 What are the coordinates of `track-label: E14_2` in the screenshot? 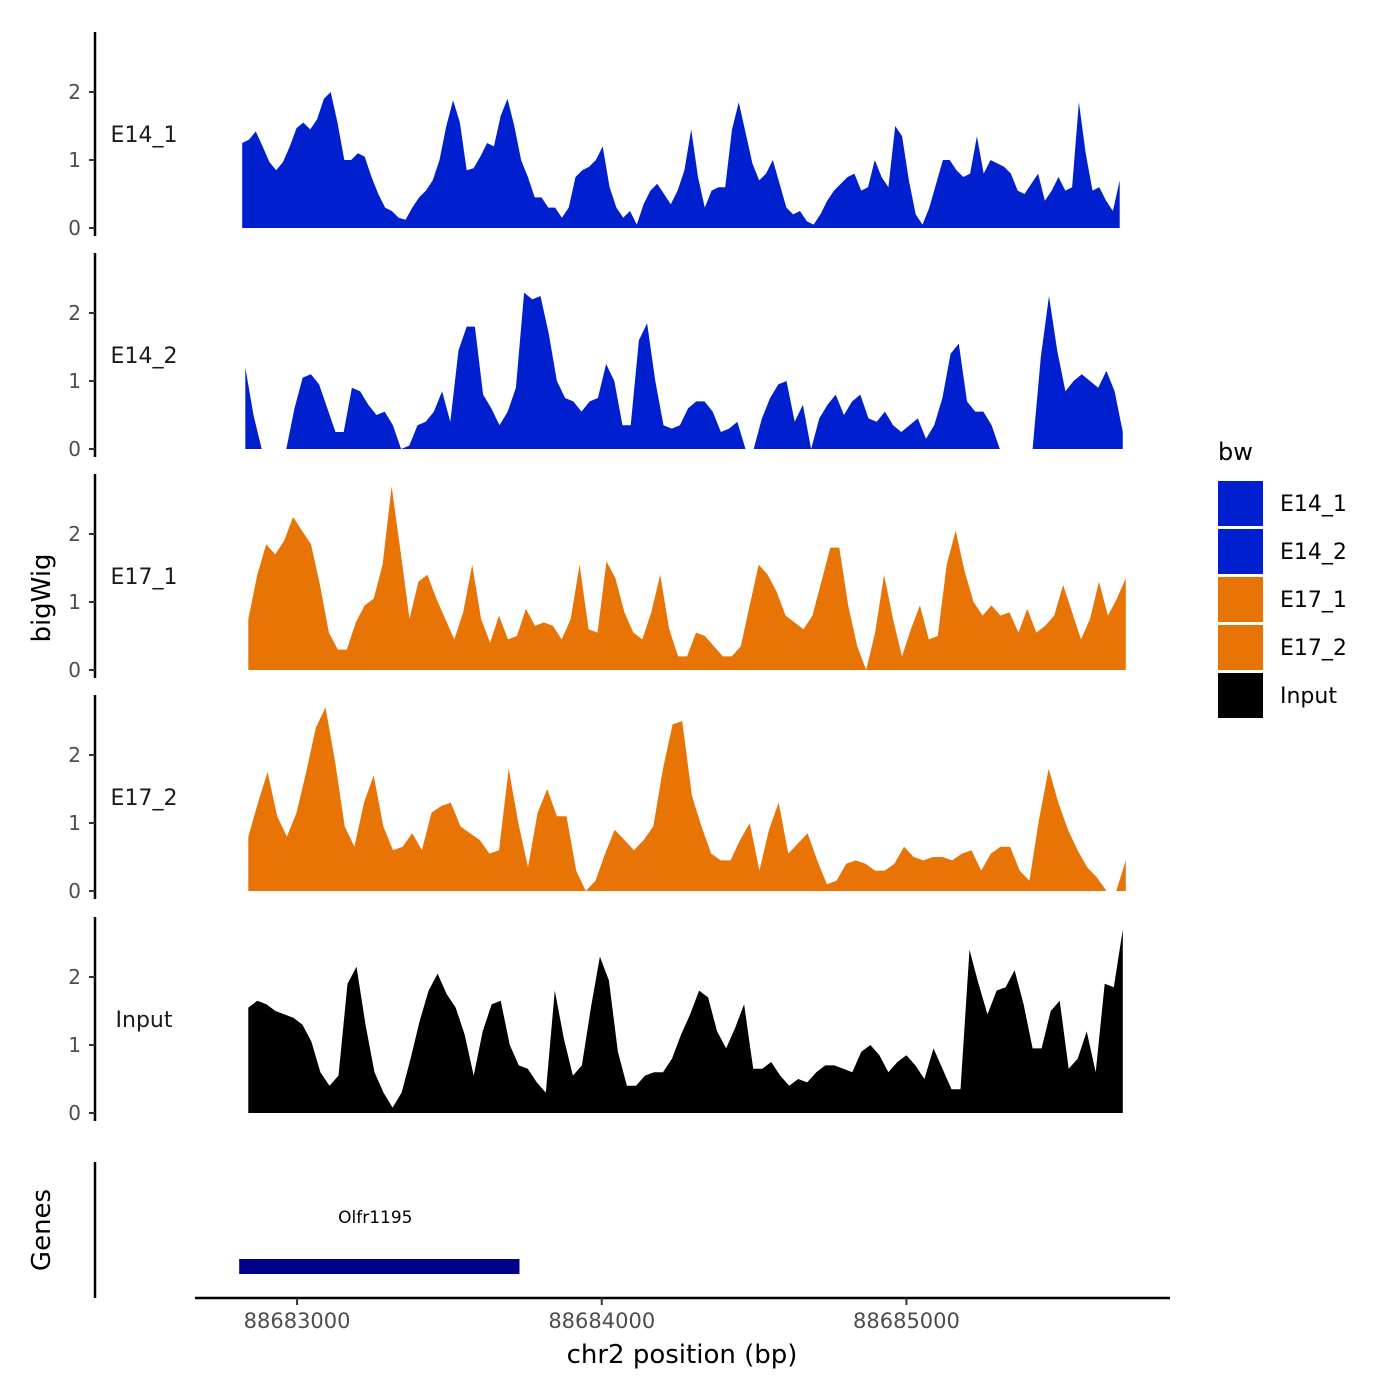 It's located at (144, 356).